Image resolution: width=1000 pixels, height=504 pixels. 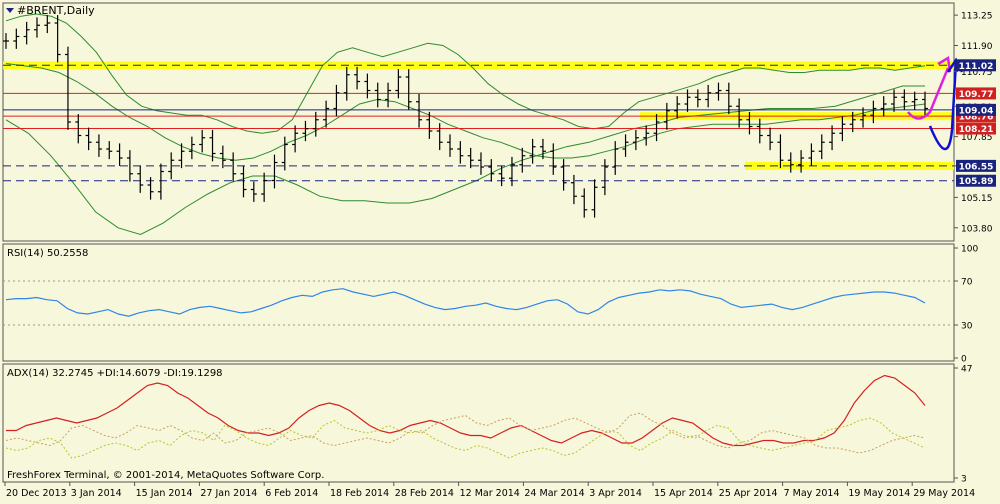 I want to click on x-tick-label: 27 Jan 2014, so click(x=228, y=493).